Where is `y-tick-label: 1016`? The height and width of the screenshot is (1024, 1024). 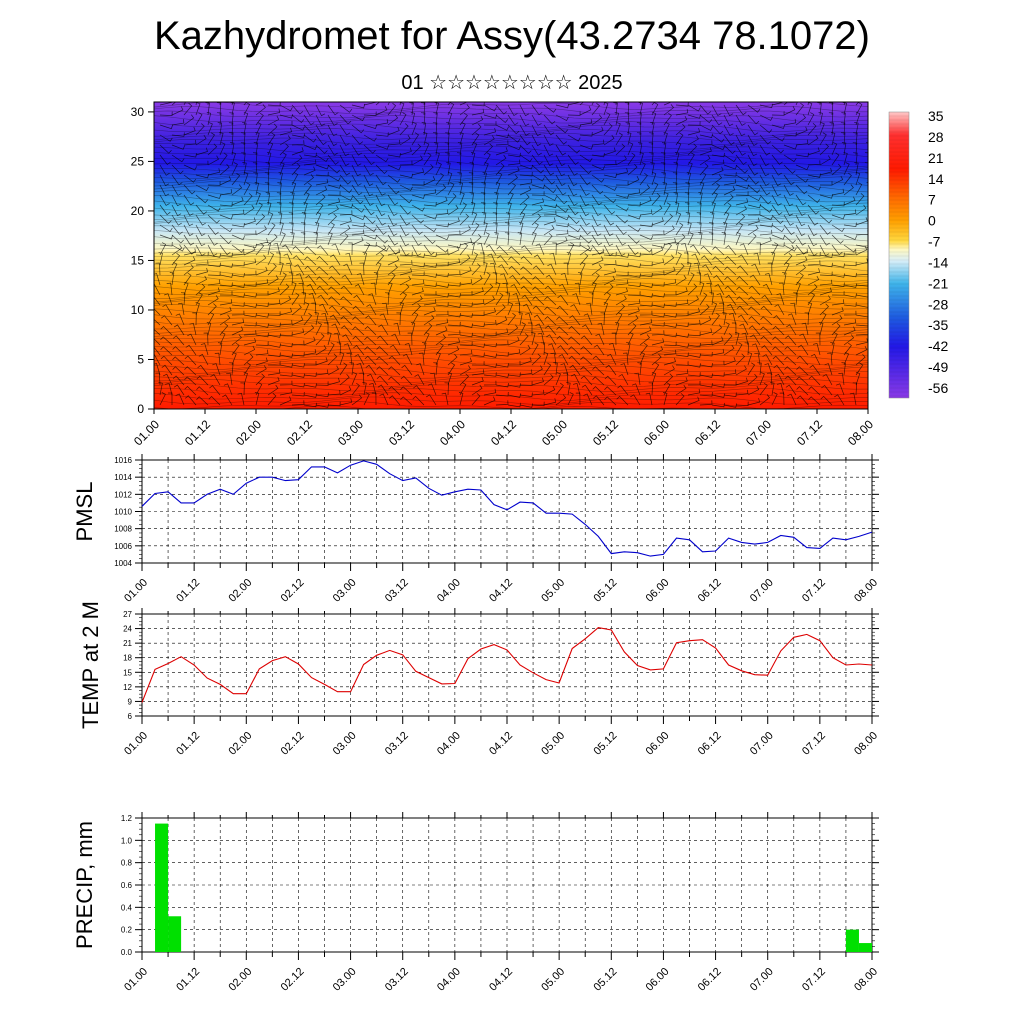
y-tick-label: 1016 is located at coordinates (123, 460).